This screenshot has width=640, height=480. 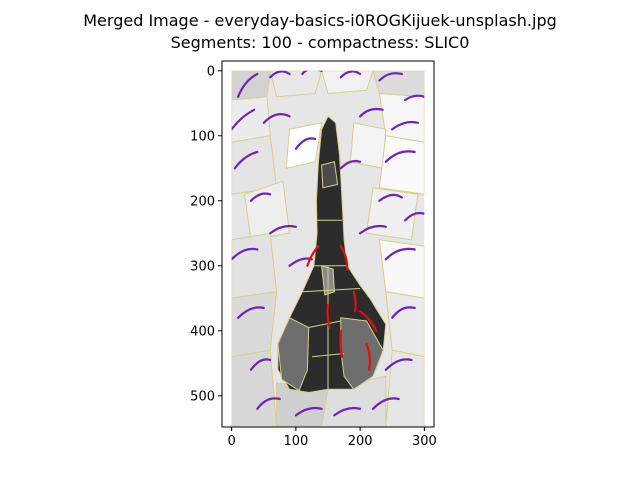 I want to click on x-tick-label: 100, so click(x=295, y=441).